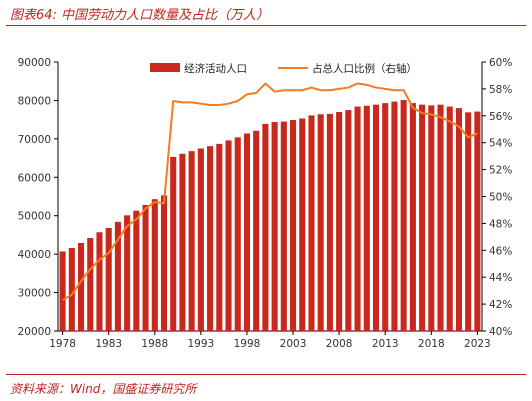 The width and height of the screenshot is (532, 401). Describe the element at coordinates (500, 251) in the screenshot. I see `y2-tick-label: 46%` at that location.